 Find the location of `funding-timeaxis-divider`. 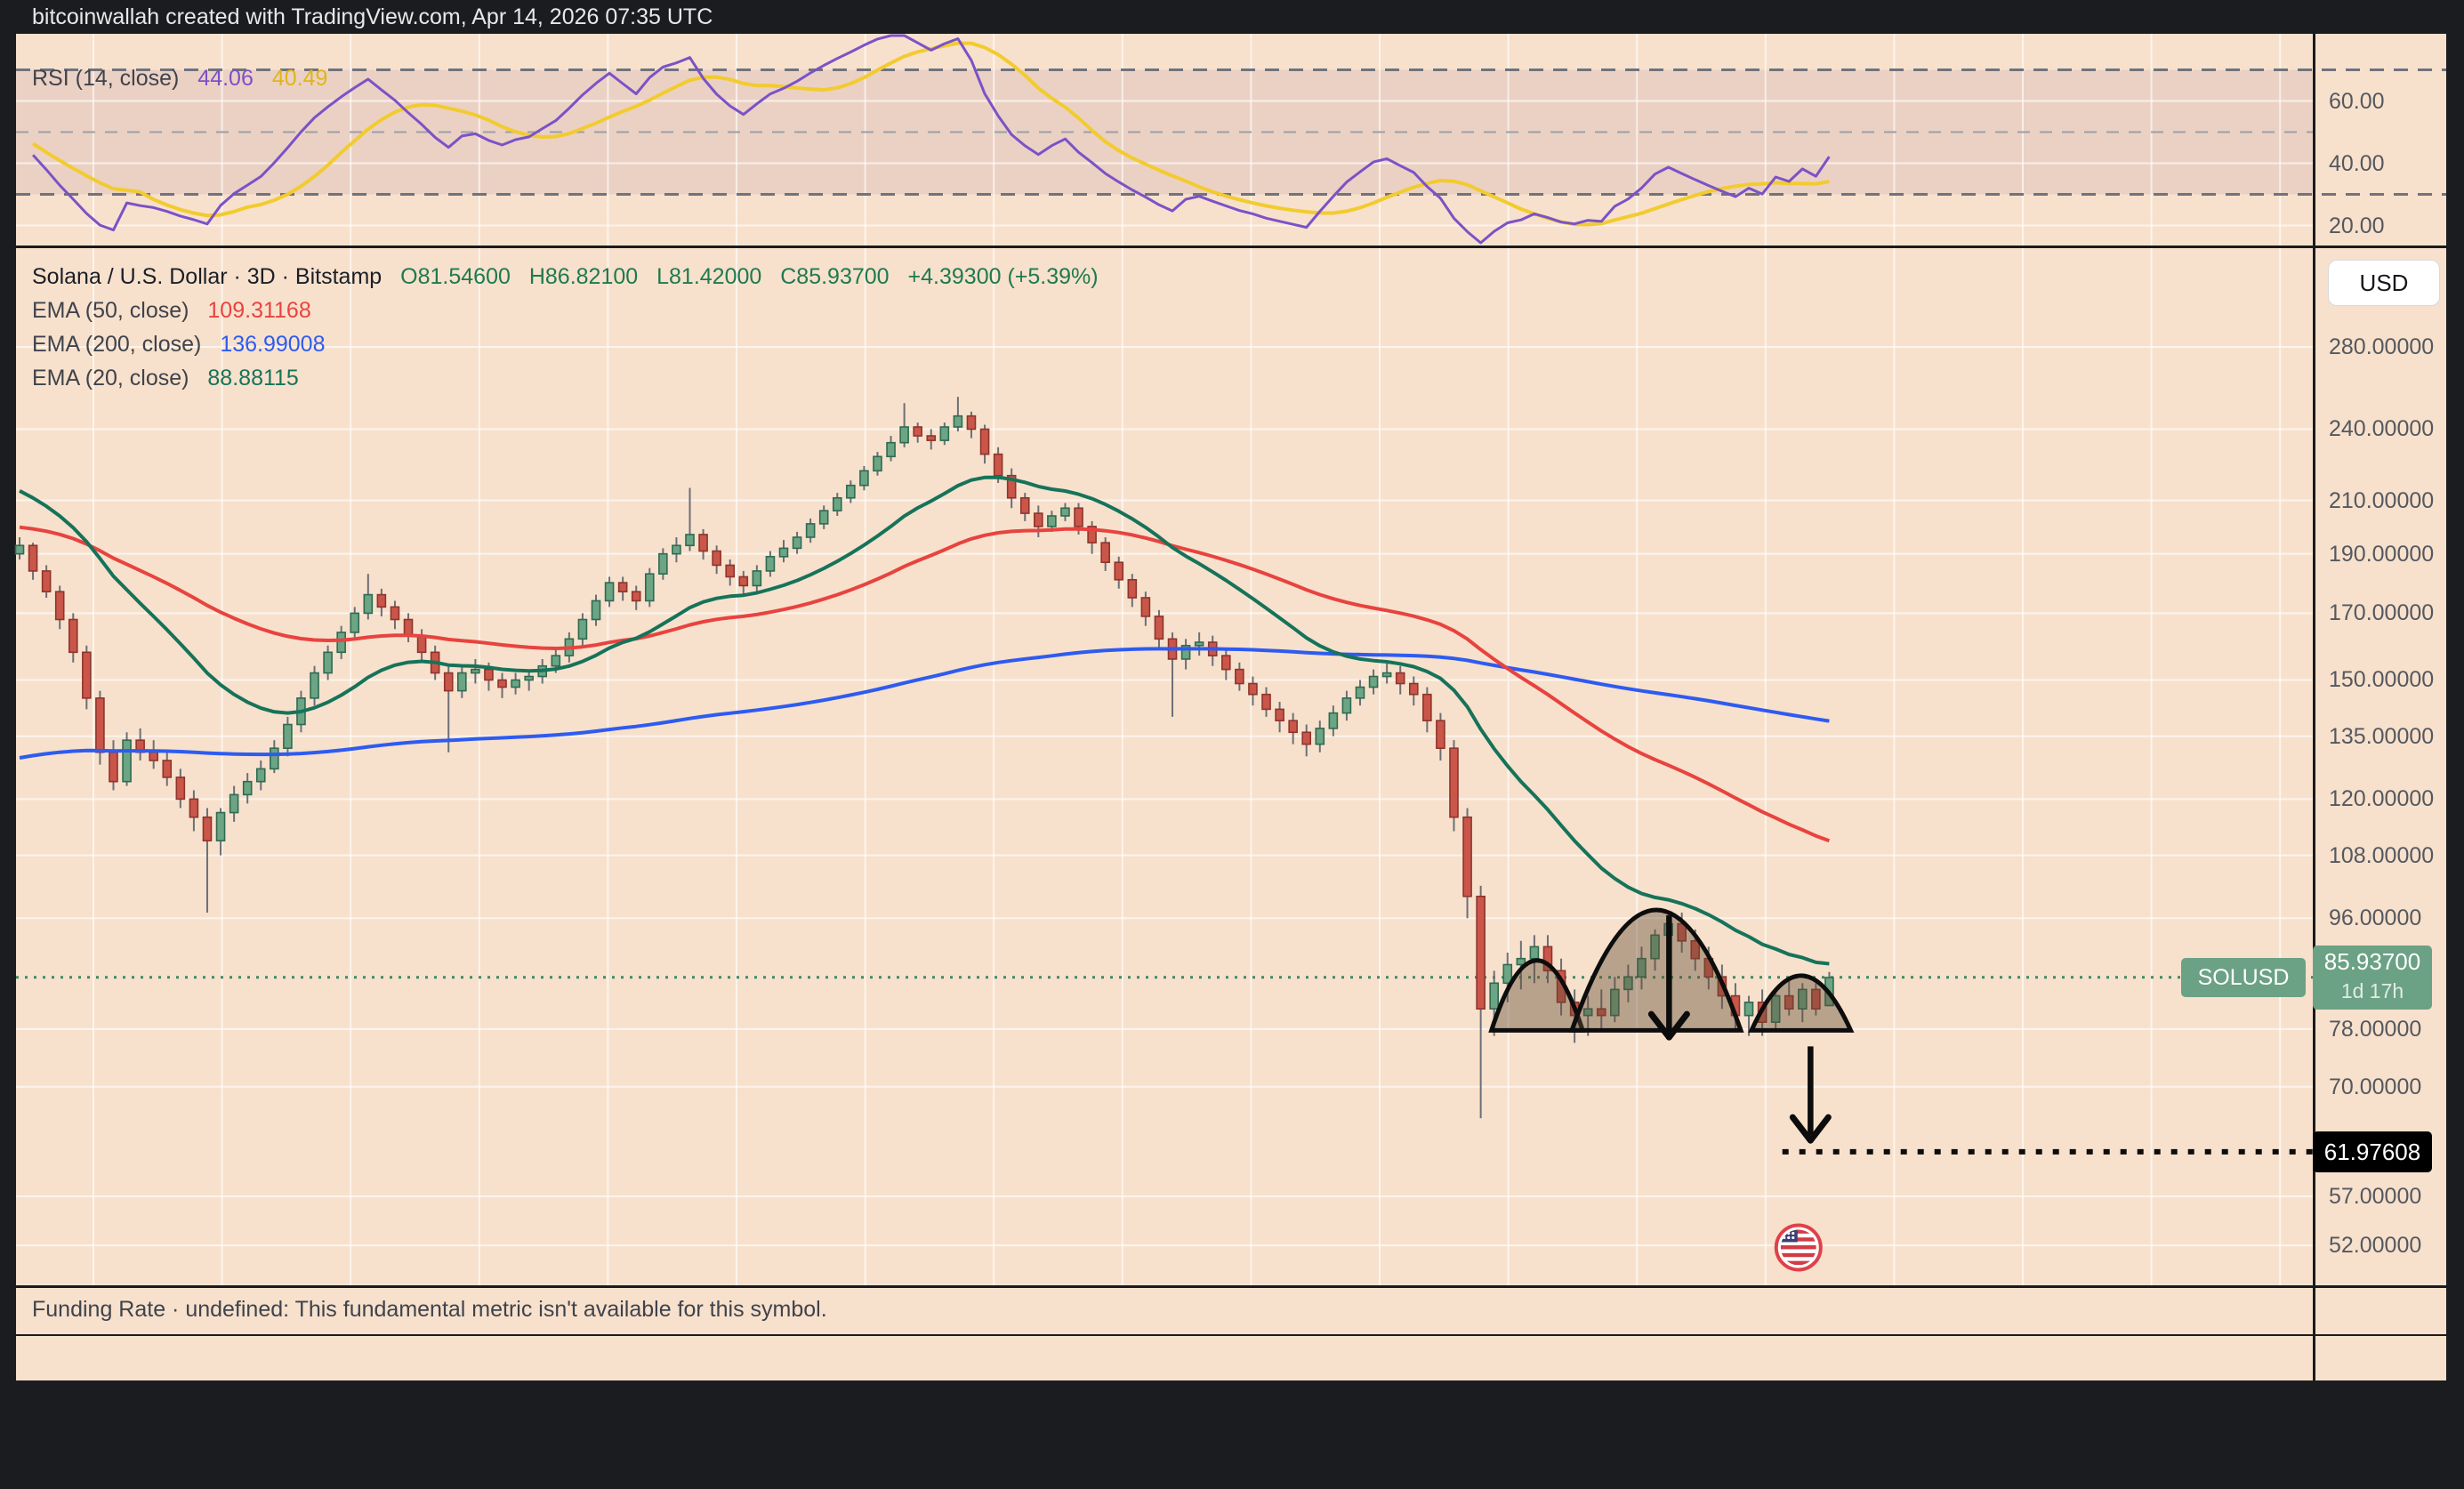

funding-timeaxis-divider is located at coordinates (1231, 1335).